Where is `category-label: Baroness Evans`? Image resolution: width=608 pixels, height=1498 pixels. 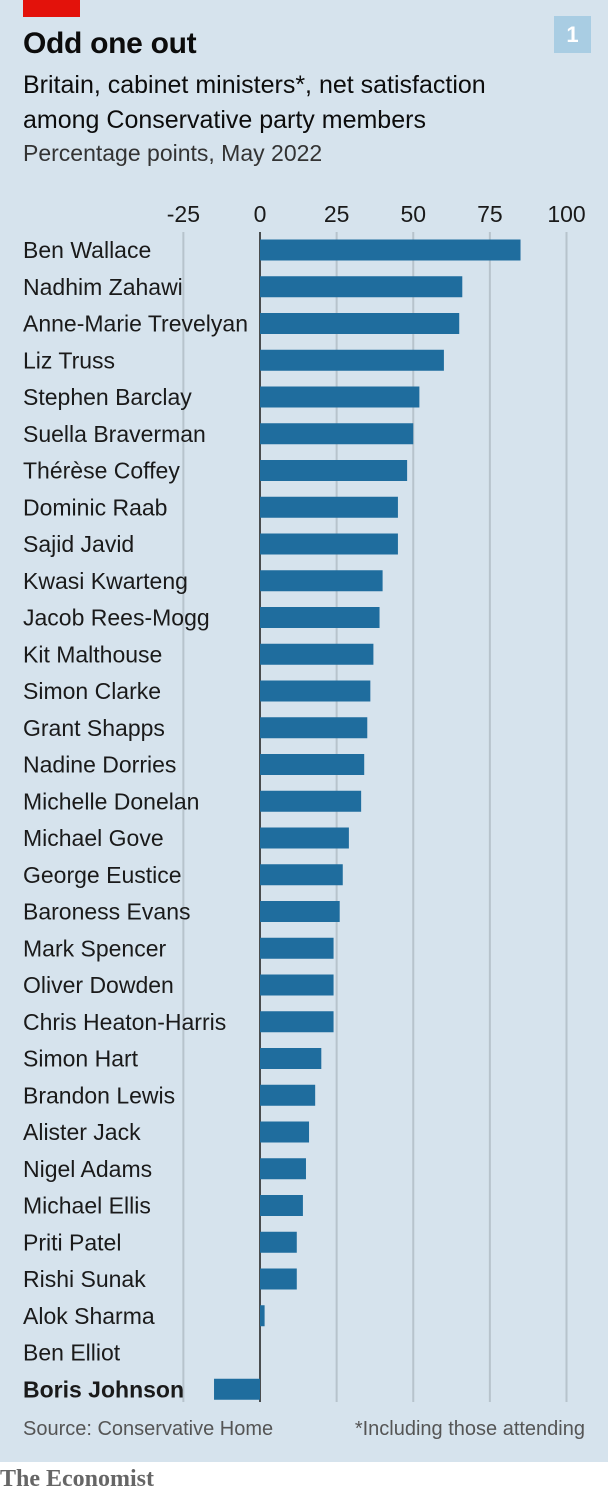 category-label: Baroness Evans is located at coordinates (106, 912).